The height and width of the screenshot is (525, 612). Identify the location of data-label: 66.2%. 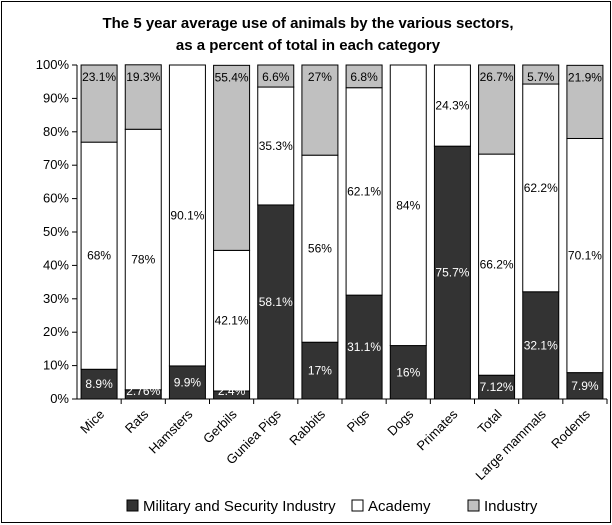
(497, 265).